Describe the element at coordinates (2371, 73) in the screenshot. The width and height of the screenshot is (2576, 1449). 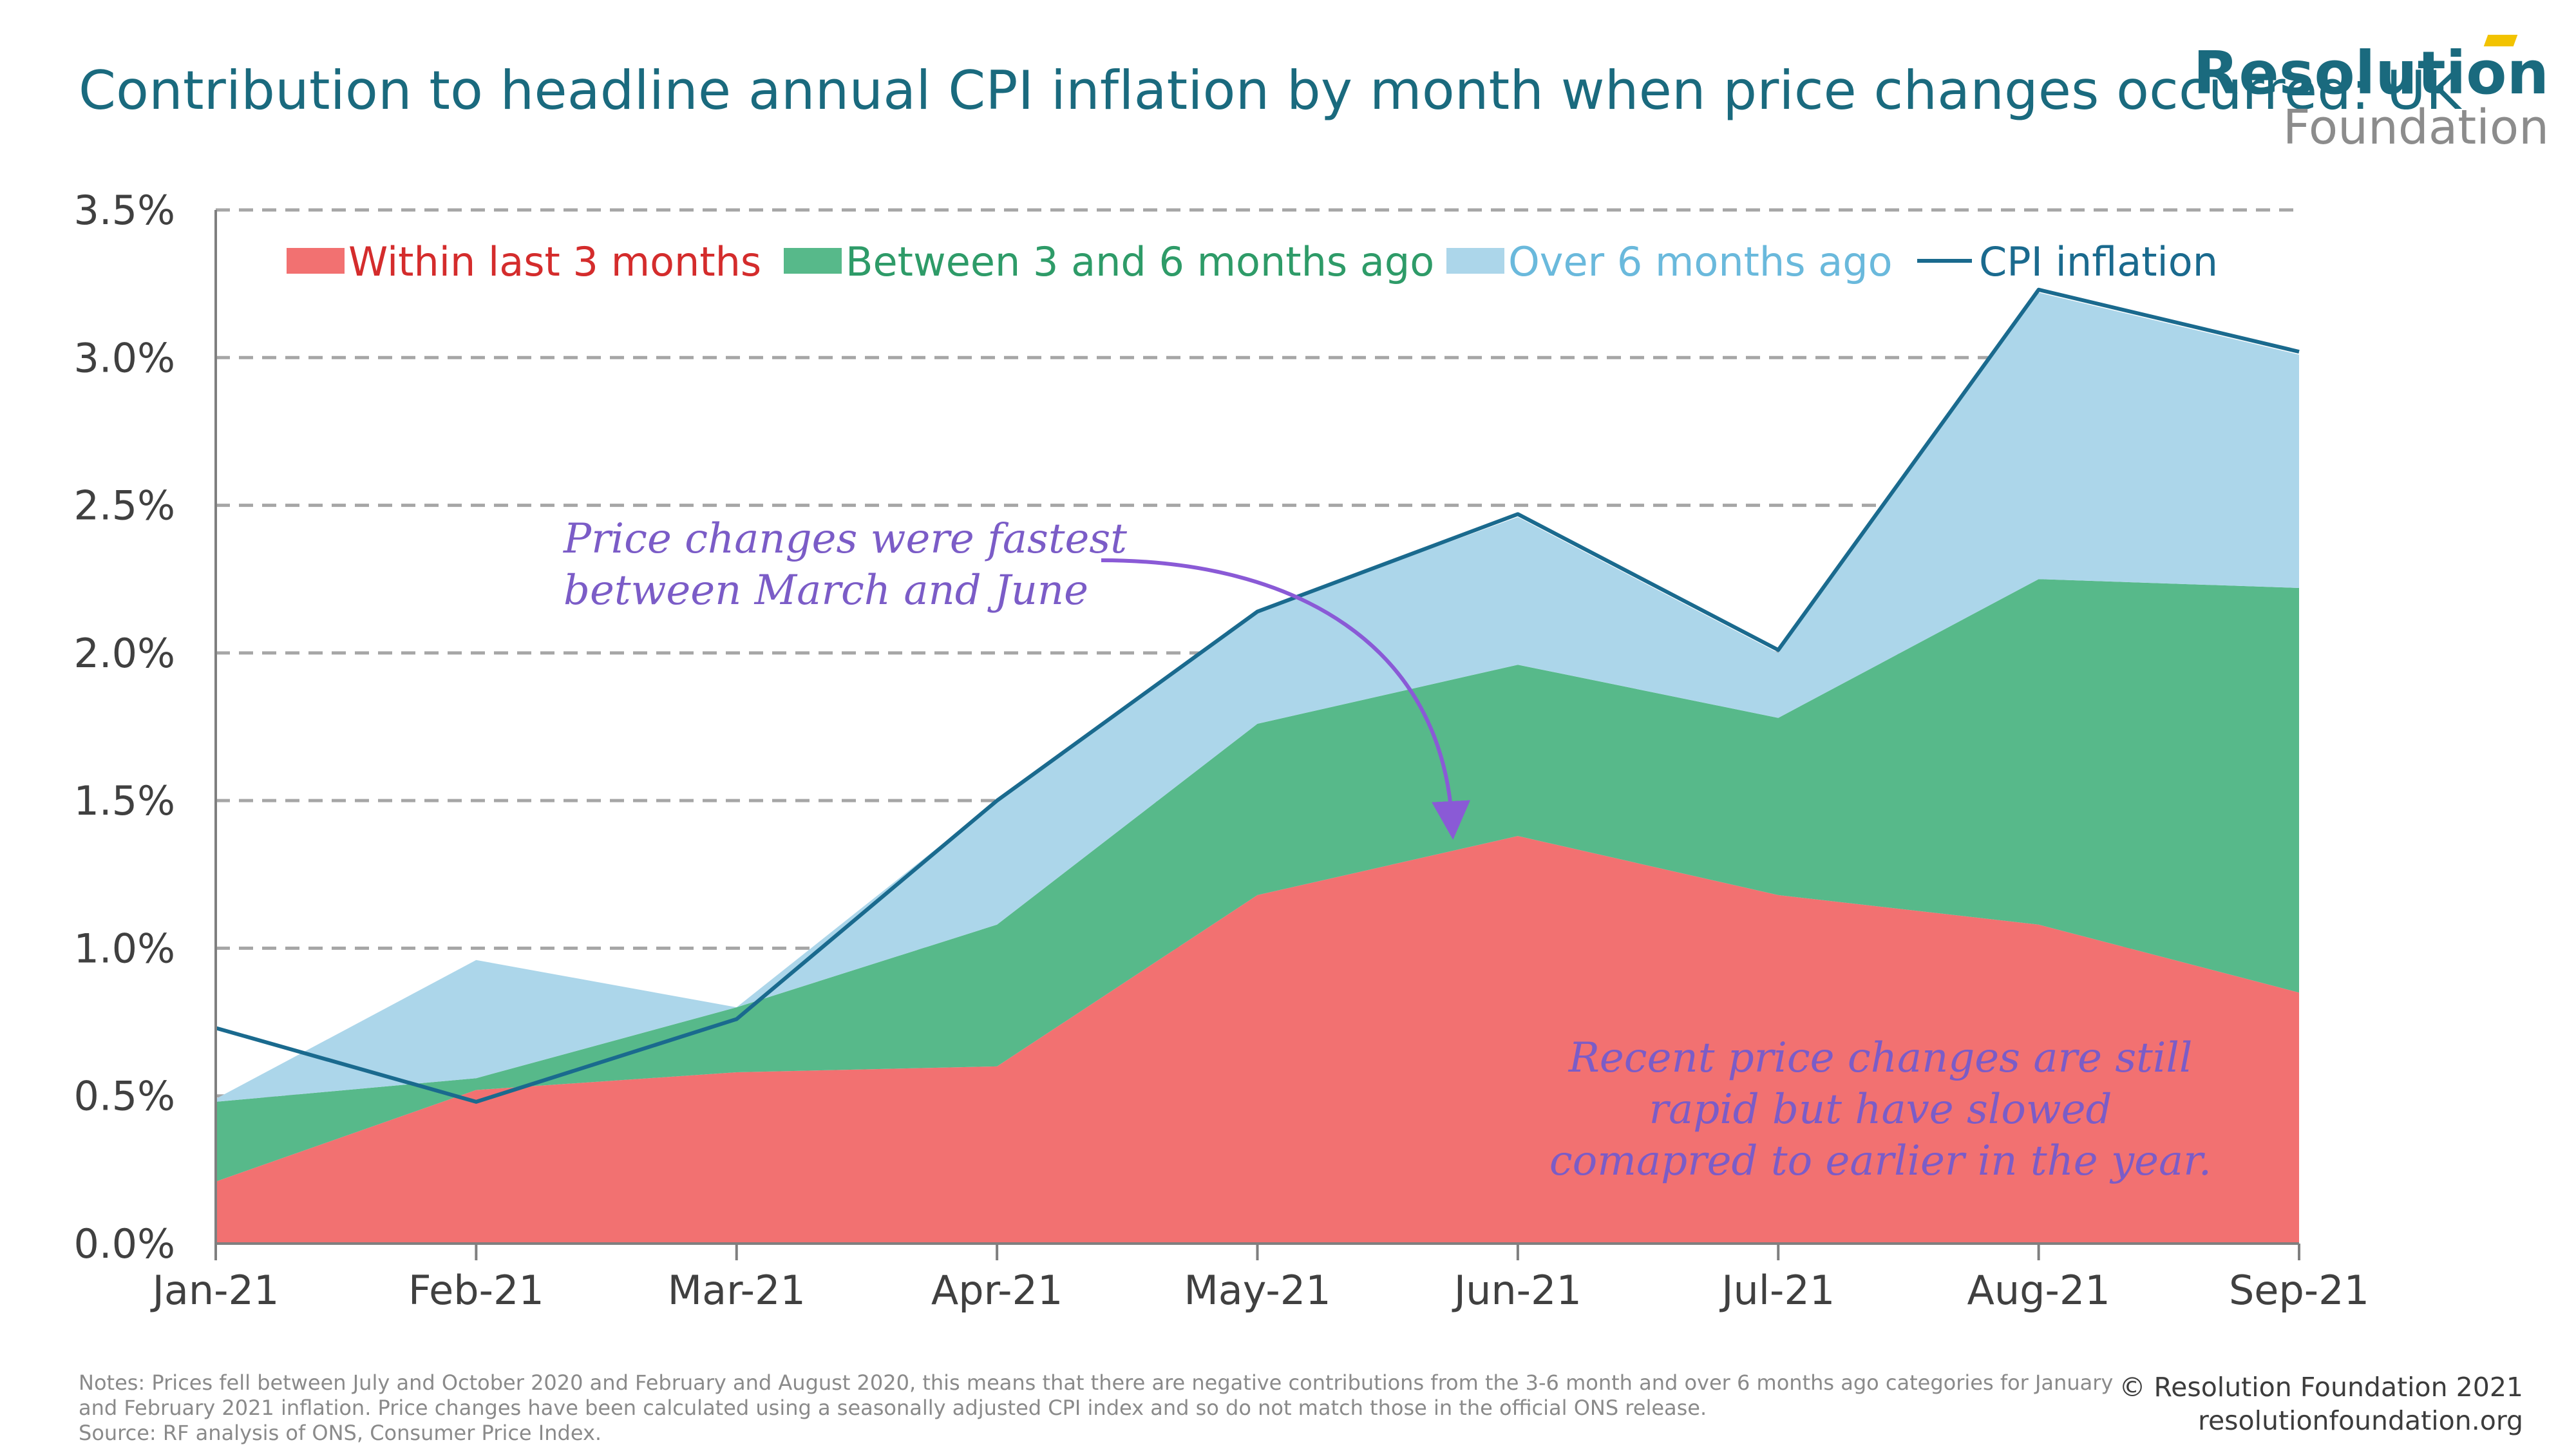
I see `logo-main-text: Resolution` at that location.